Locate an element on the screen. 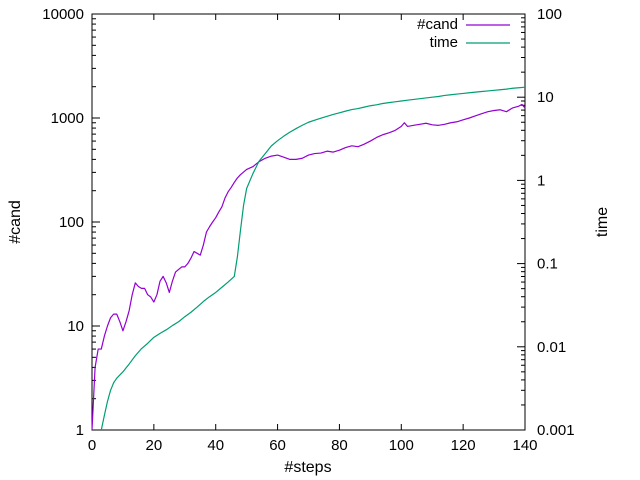 This screenshot has width=640, height=480. y2-axis-ticks: 0.001 0.01 0.1 1 10 100 is located at coordinates (546, 222).